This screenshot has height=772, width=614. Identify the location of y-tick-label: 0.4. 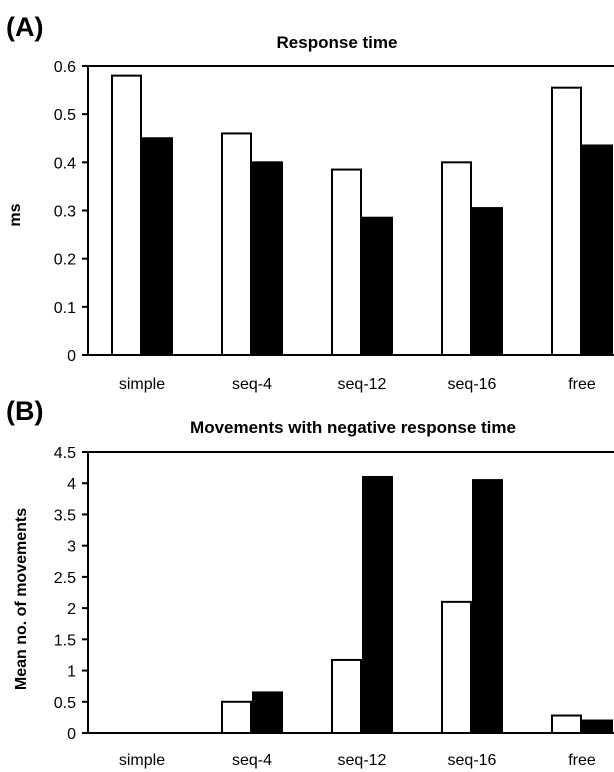
(65, 163).